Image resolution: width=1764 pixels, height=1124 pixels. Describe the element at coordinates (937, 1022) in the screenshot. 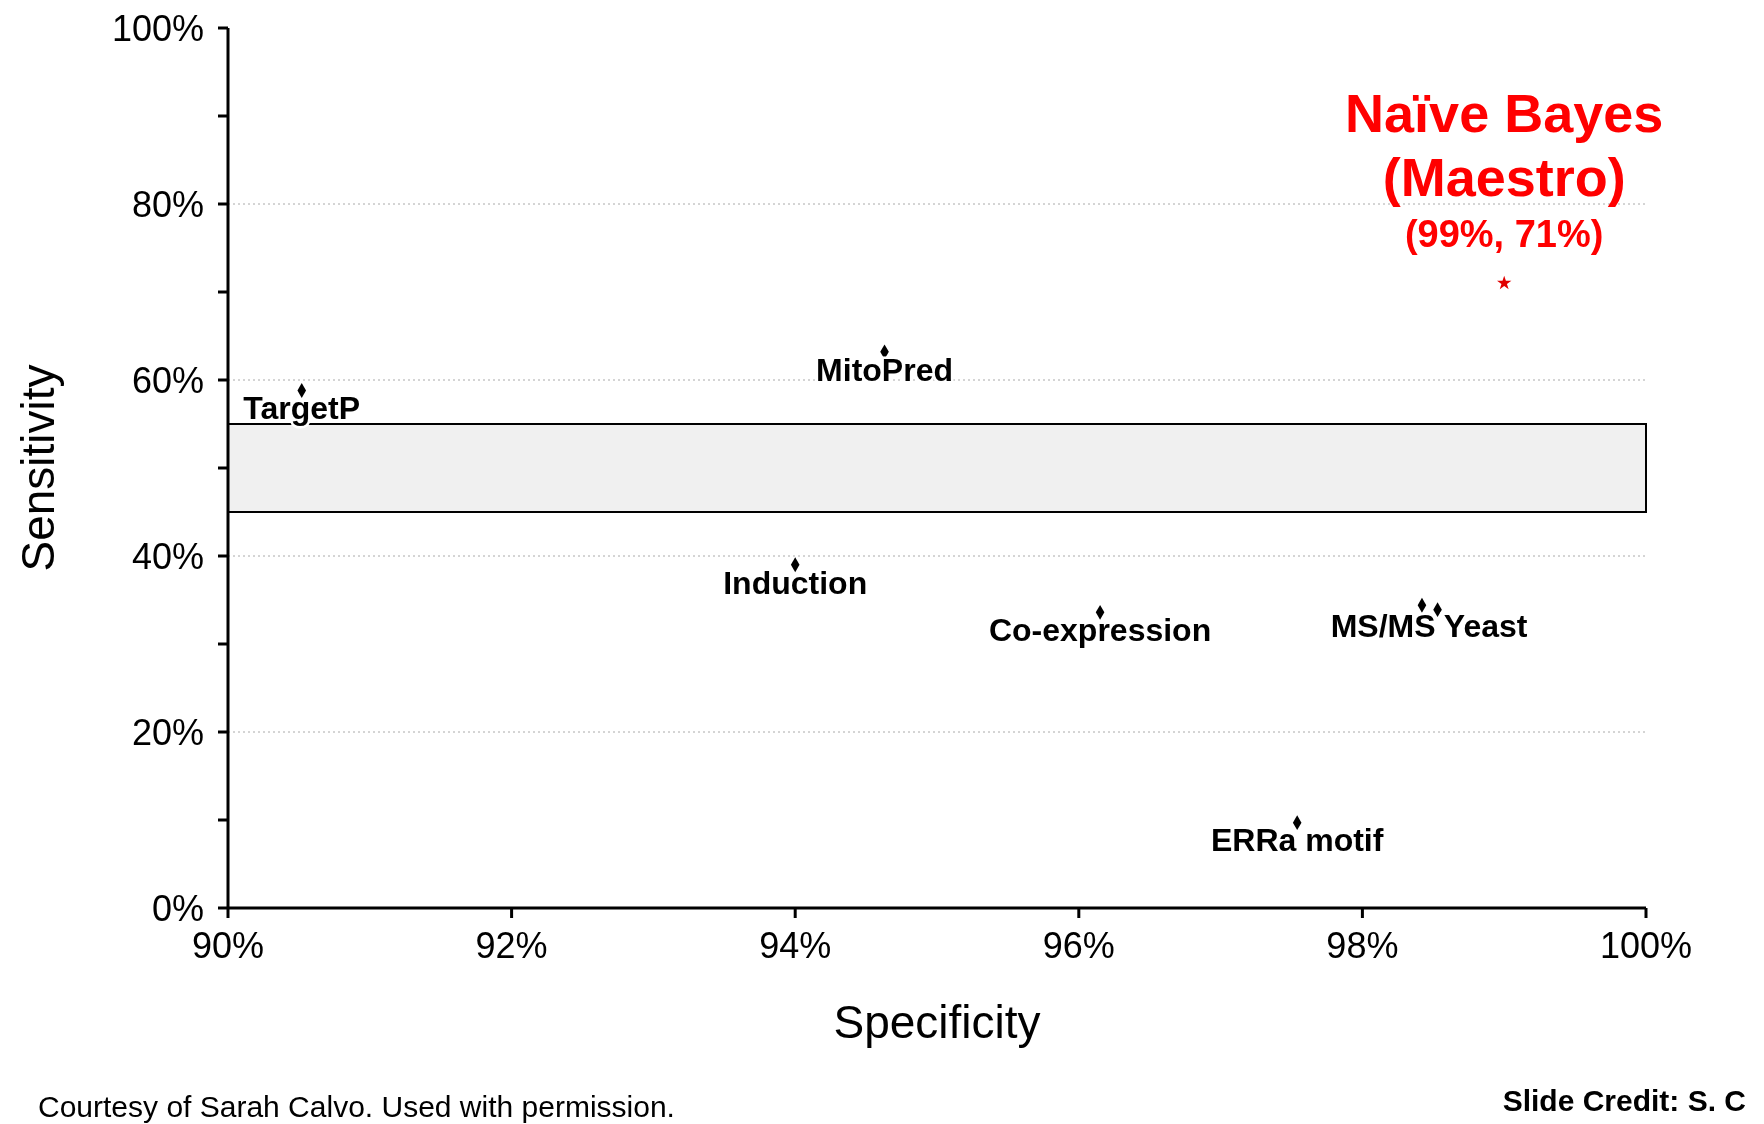

I see `x-axis-title: Specificity` at that location.